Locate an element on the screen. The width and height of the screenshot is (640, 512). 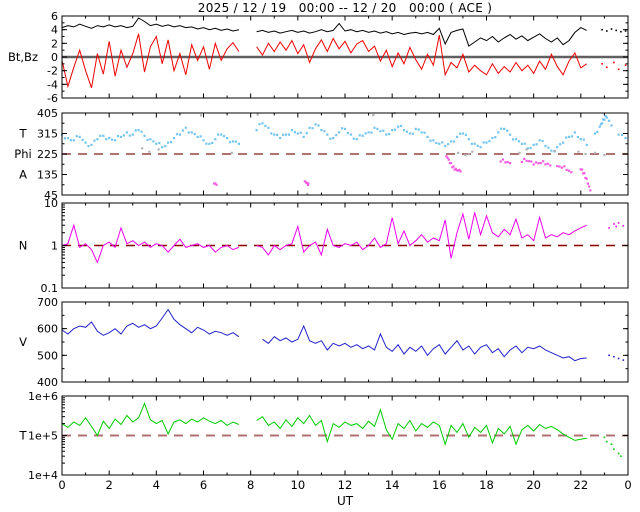
y-tick-label: 700 is located at coordinates (47, 302).